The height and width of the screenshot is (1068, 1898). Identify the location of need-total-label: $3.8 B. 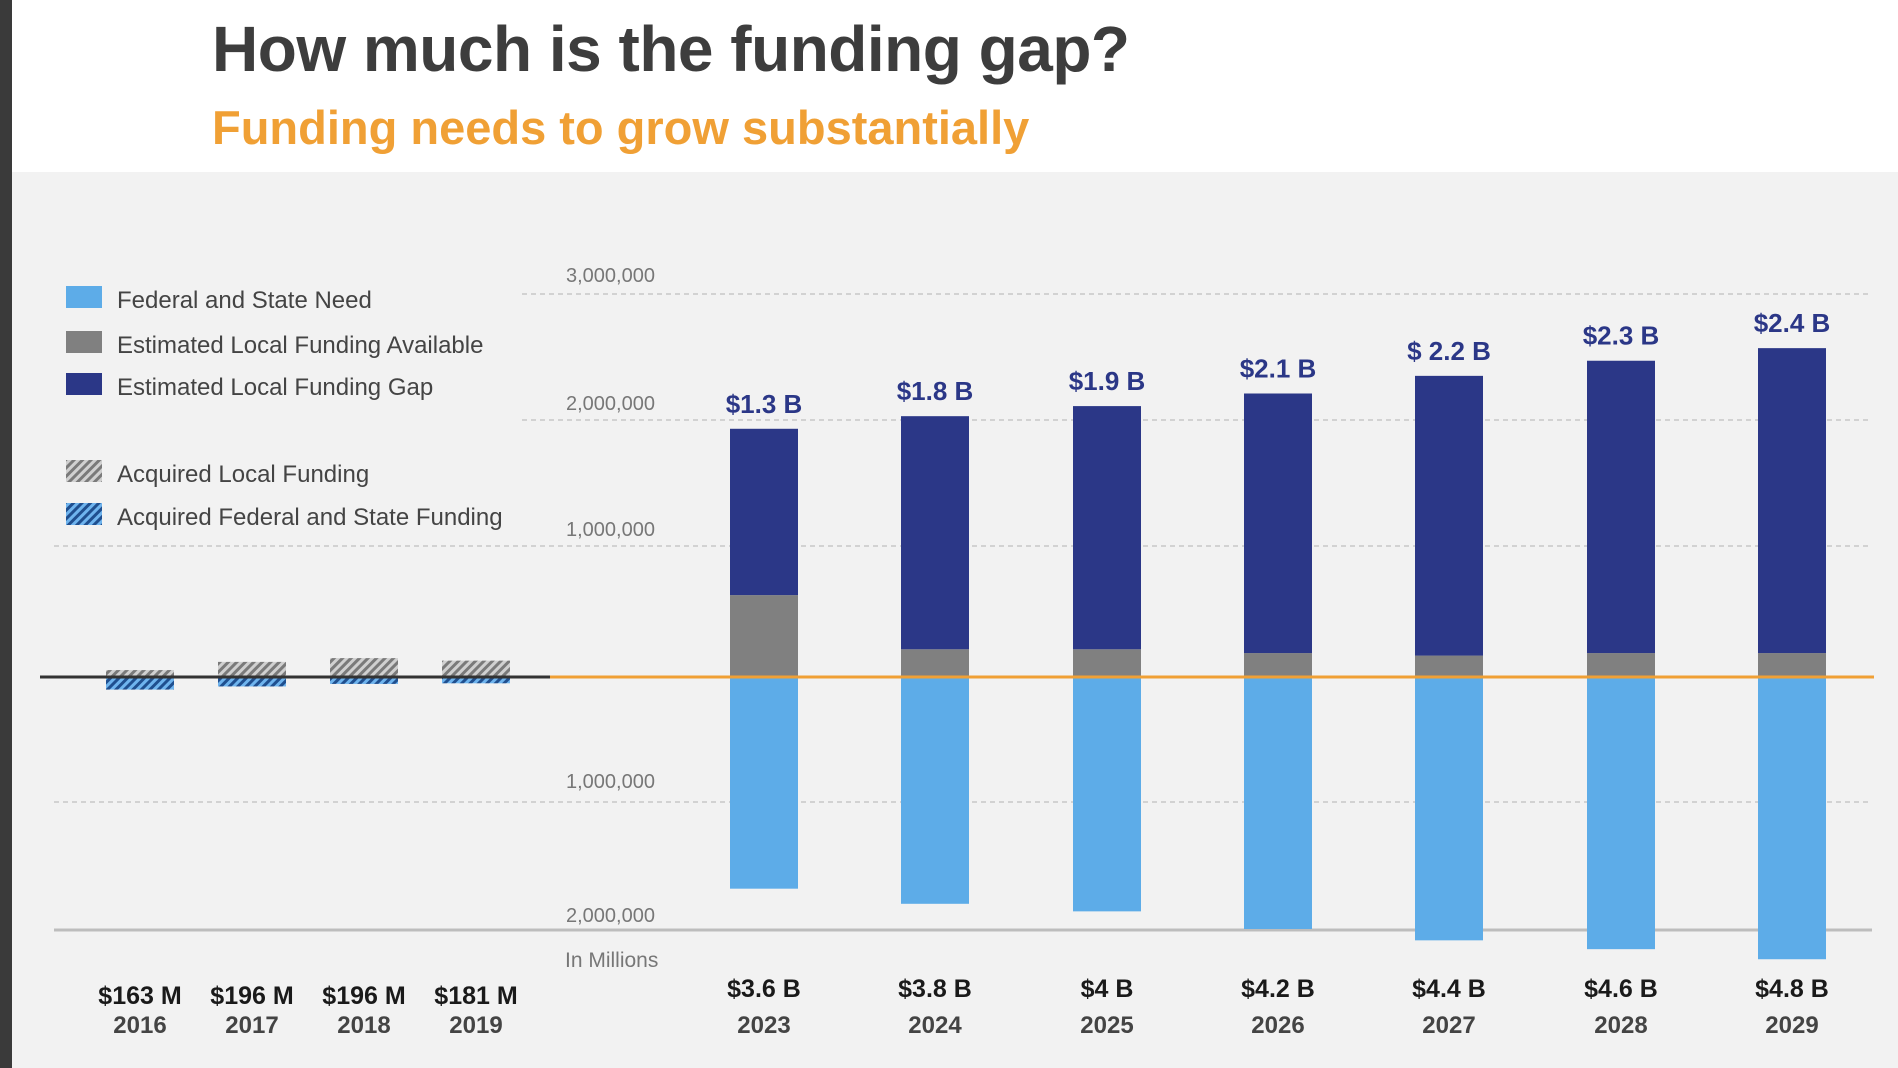
(935, 989).